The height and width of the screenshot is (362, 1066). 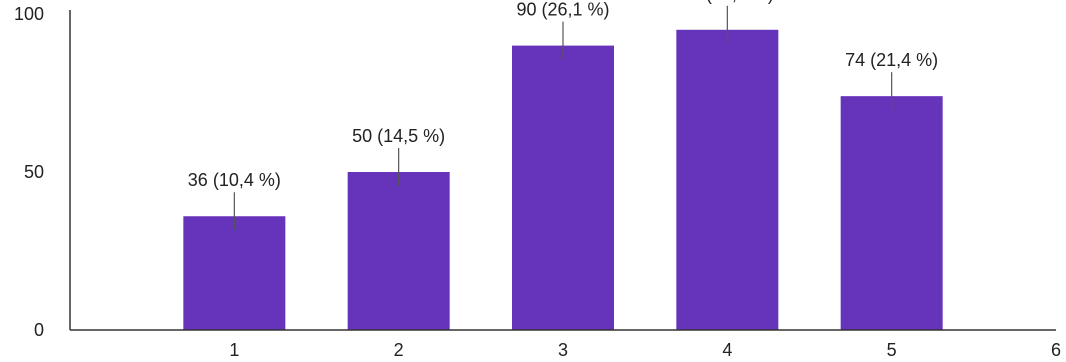 I want to click on data-label: 74 (21,4 %), so click(x=891, y=60).